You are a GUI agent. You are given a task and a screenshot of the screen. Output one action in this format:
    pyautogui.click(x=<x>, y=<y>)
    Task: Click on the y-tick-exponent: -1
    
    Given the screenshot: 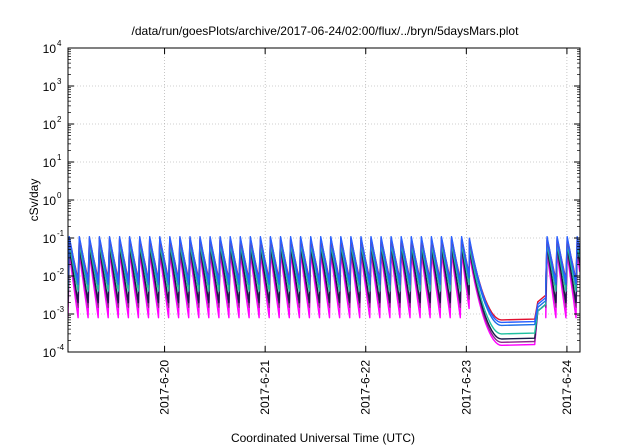 What is the action you would take?
    pyautogui.click(x=61, y=233)
    